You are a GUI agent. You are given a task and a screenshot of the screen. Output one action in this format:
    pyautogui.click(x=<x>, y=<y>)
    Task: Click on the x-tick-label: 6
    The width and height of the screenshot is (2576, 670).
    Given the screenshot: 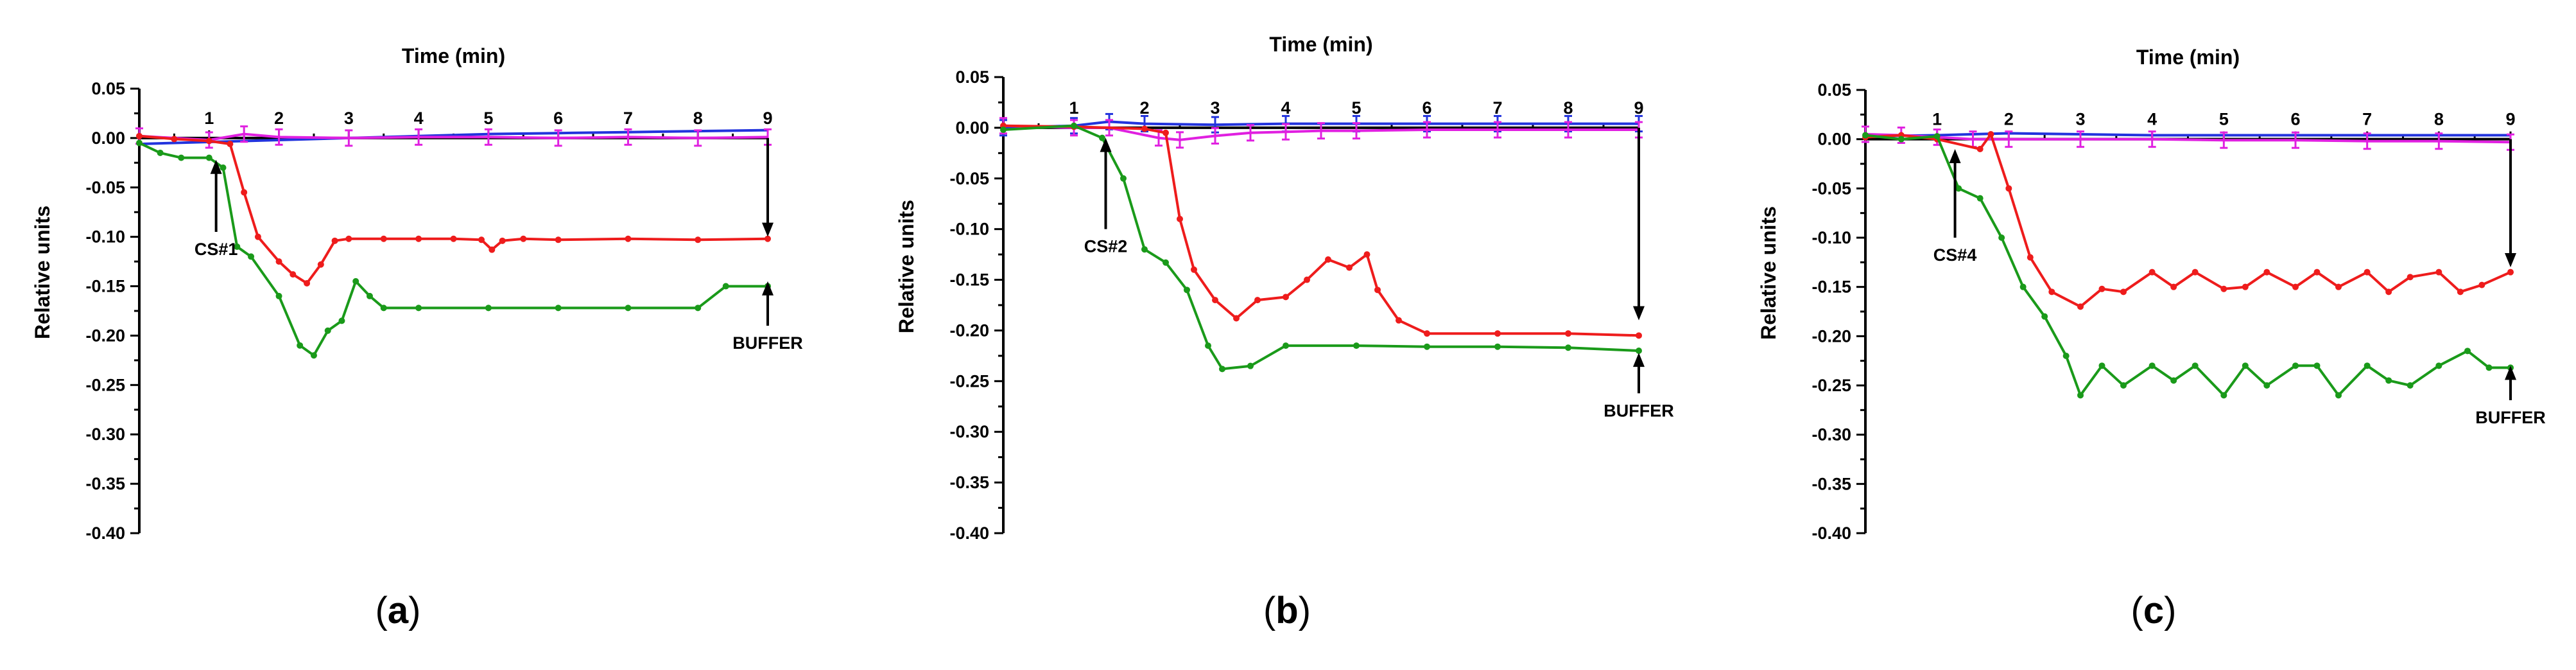 What is the action you would take?
    pyautogui.click(x=1427, y=108)
    